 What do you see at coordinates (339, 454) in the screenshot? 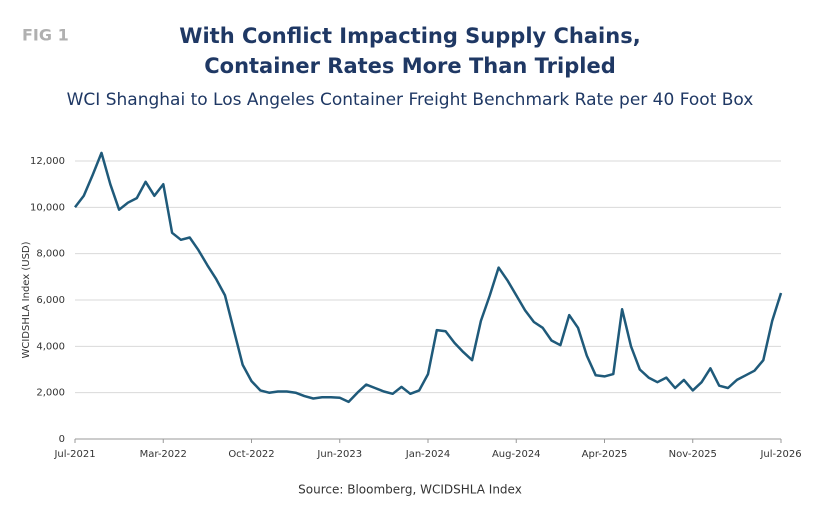
I see `x-tick-label: Jun-2023` at bounding box center [339, 454].